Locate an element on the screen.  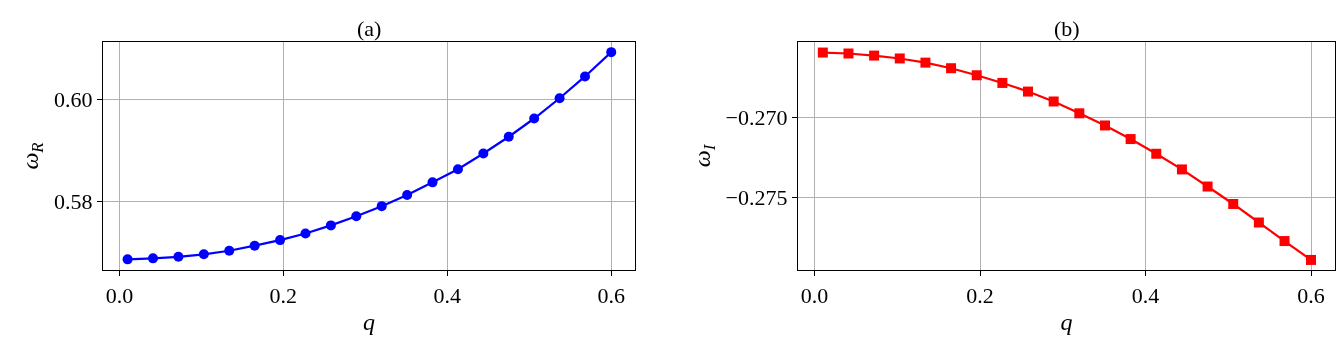
chart-title: (b) is located at coordinates (1067, 28).